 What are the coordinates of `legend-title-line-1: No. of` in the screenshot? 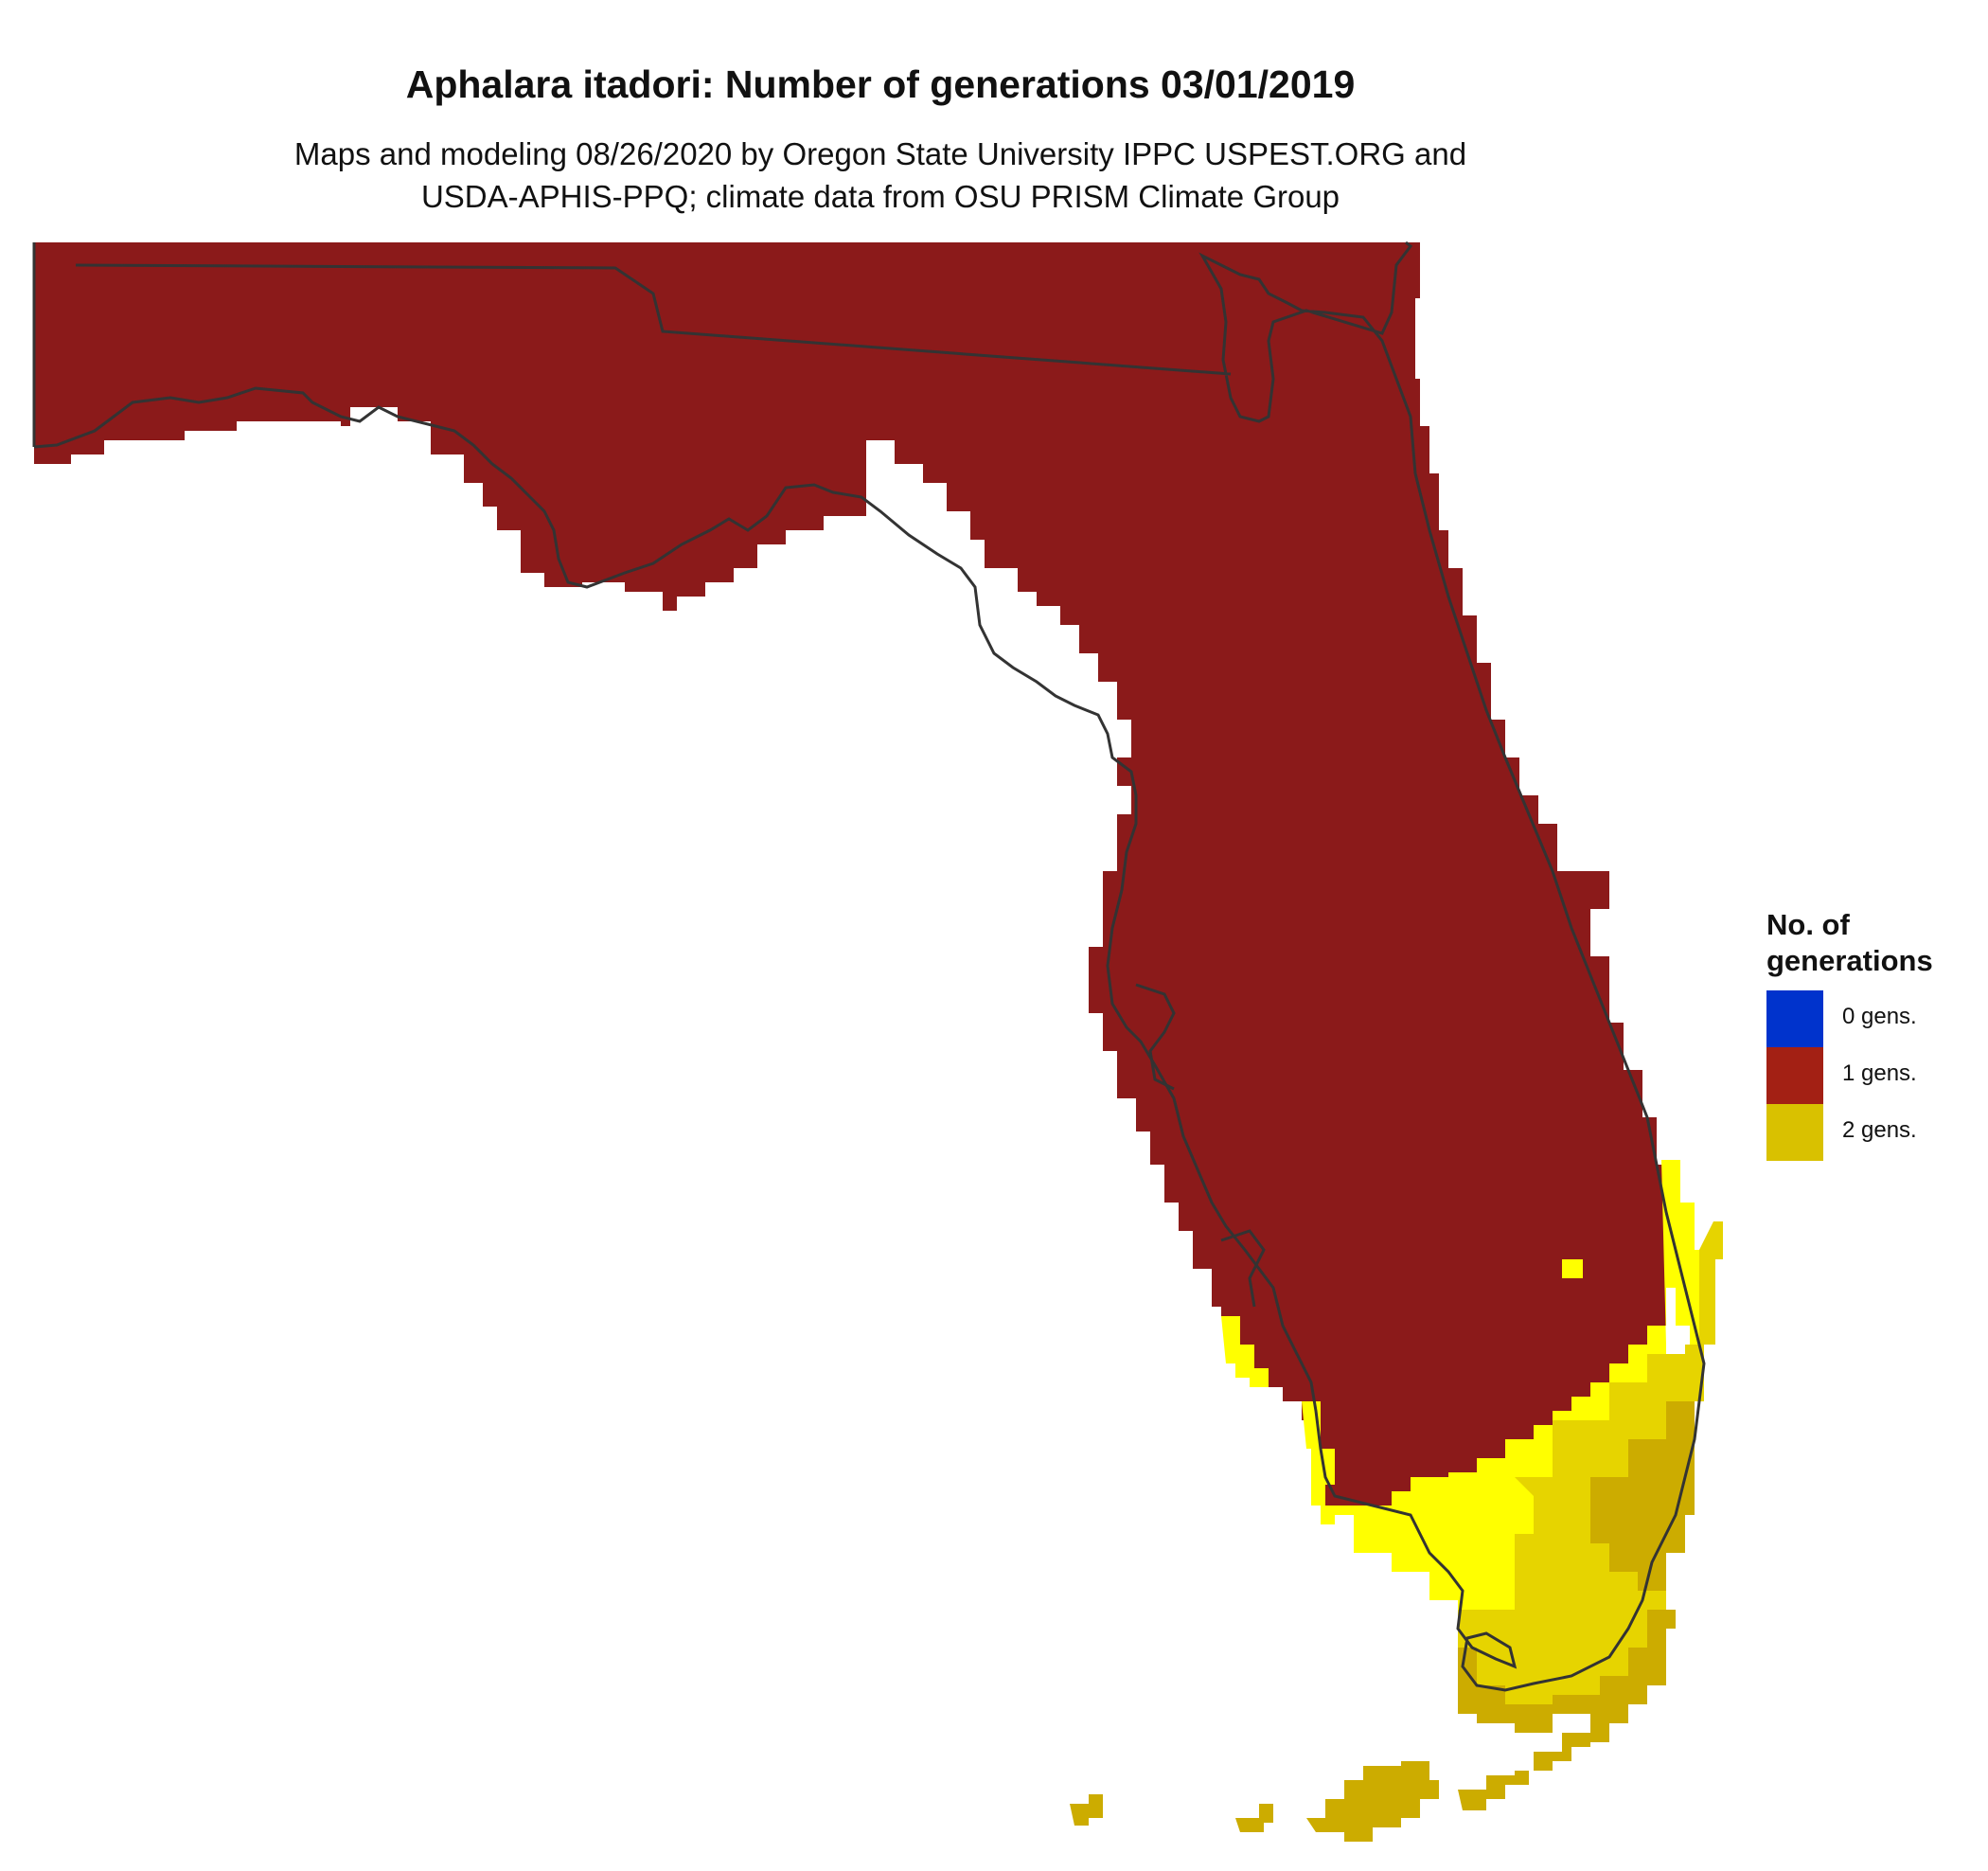 It's located at (1808, 924).